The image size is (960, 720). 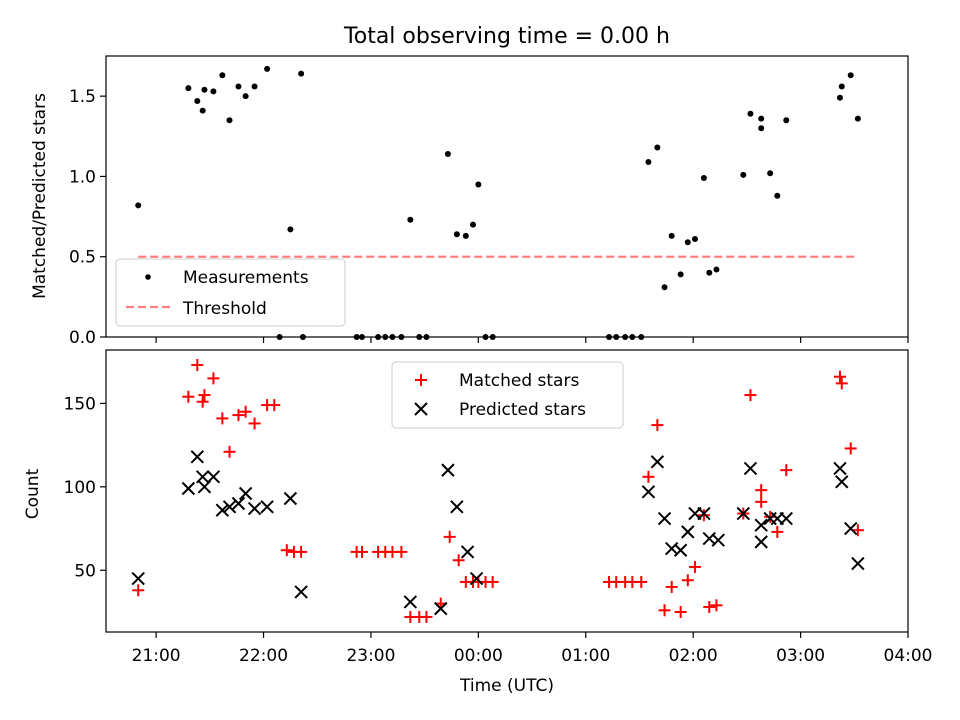 I want to click on legend-measurements-marker, so click(x=148, y=277).